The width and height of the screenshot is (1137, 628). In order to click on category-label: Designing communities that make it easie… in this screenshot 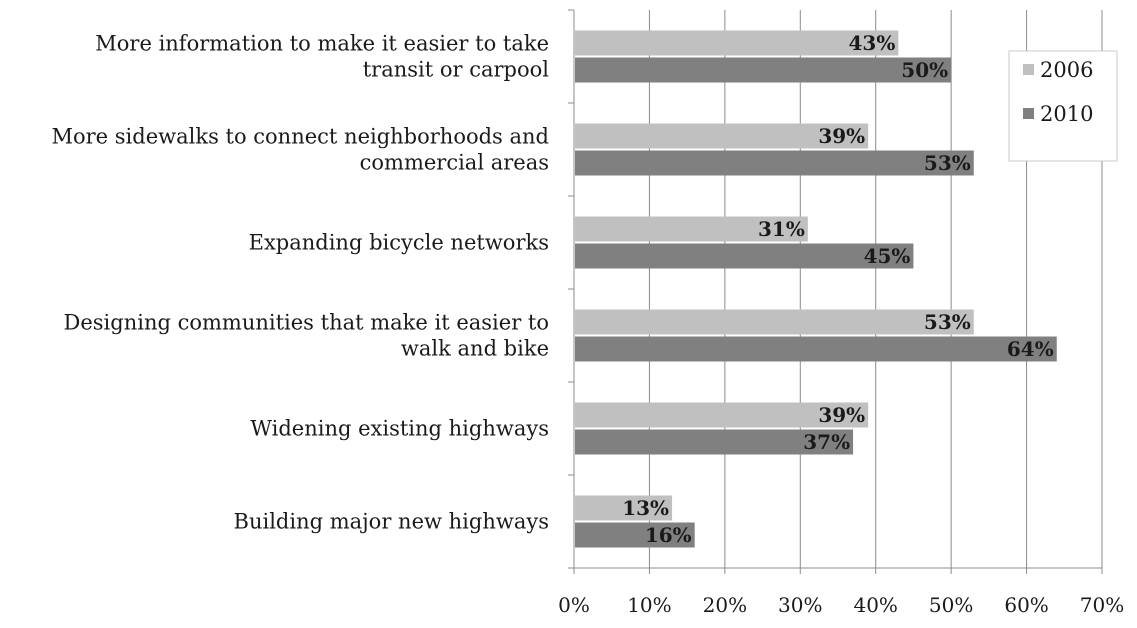, I will do `click(306, 323)`.